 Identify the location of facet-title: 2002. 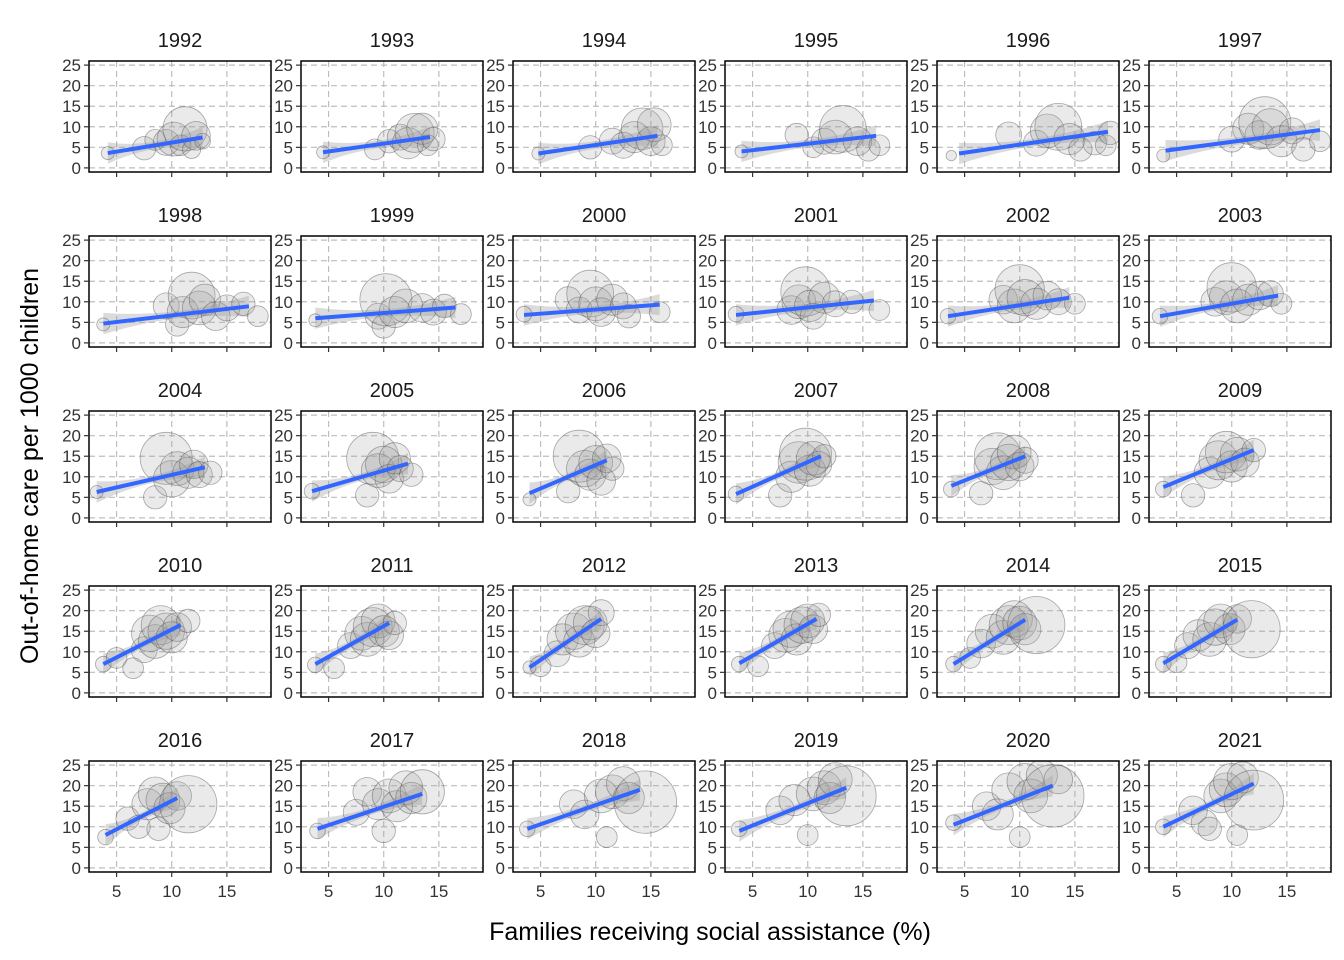
(1028, 216).